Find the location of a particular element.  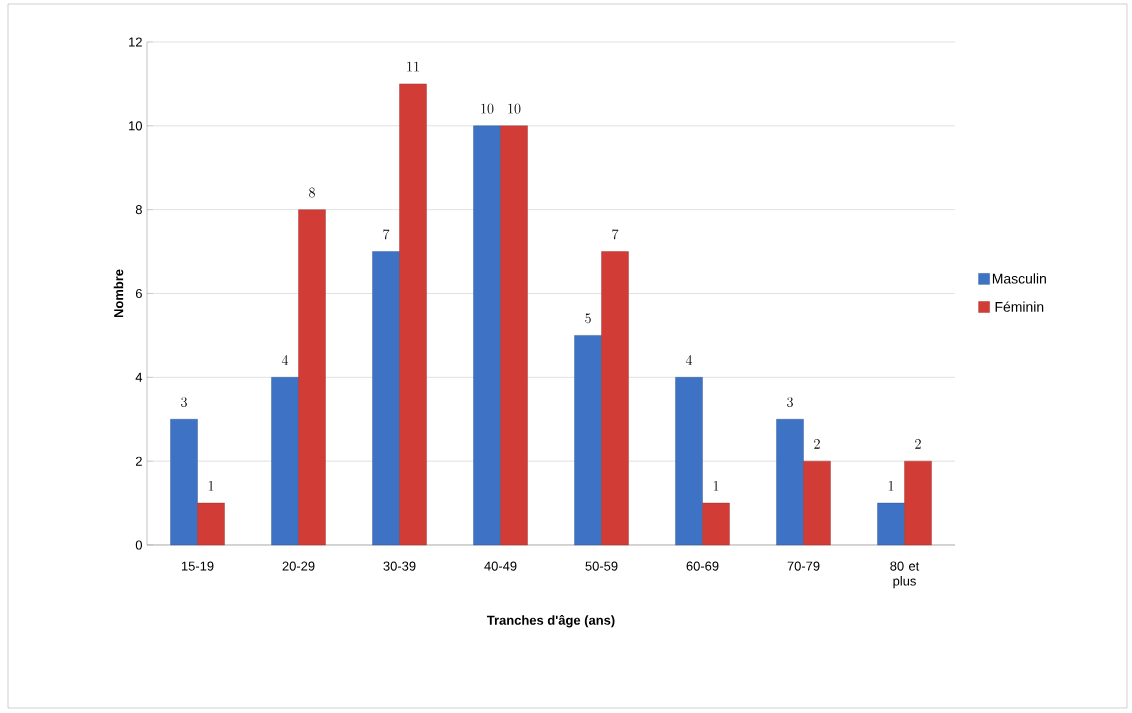

y-tick-label: 12 is located at coordinates (135, 42).